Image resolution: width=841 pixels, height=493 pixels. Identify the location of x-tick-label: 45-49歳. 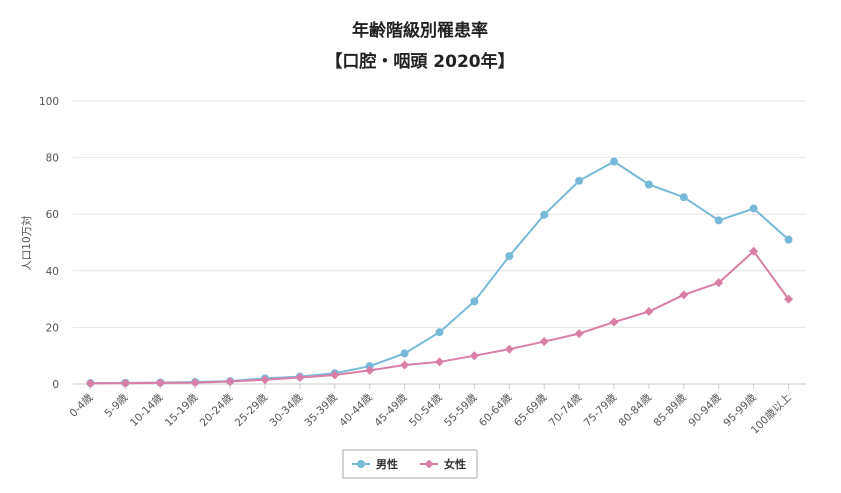
(391, 410).